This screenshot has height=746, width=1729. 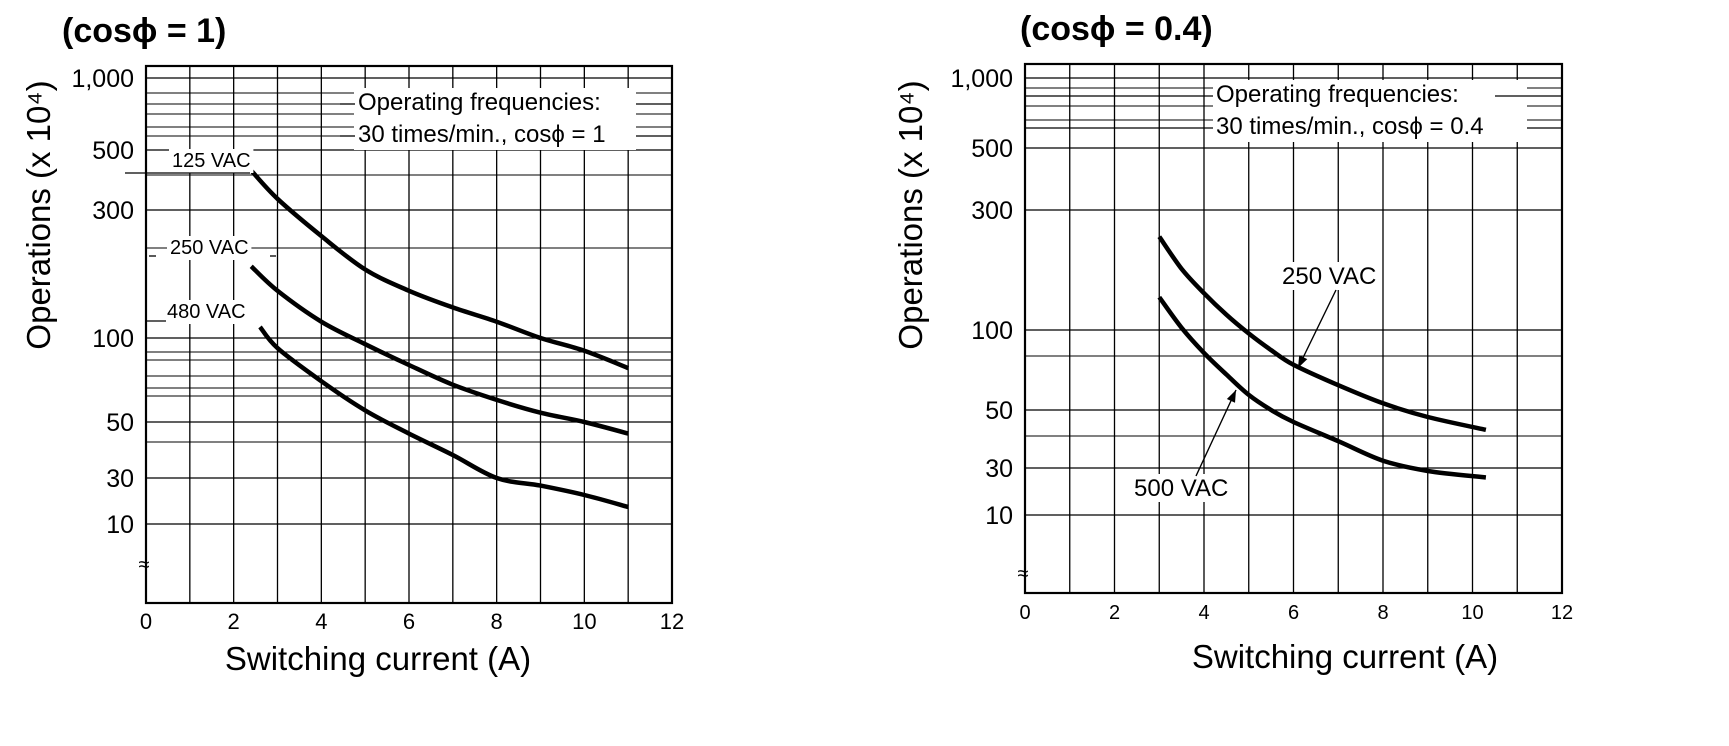 I want to click on series-line-500-vac, so click(x=1322, y=387).